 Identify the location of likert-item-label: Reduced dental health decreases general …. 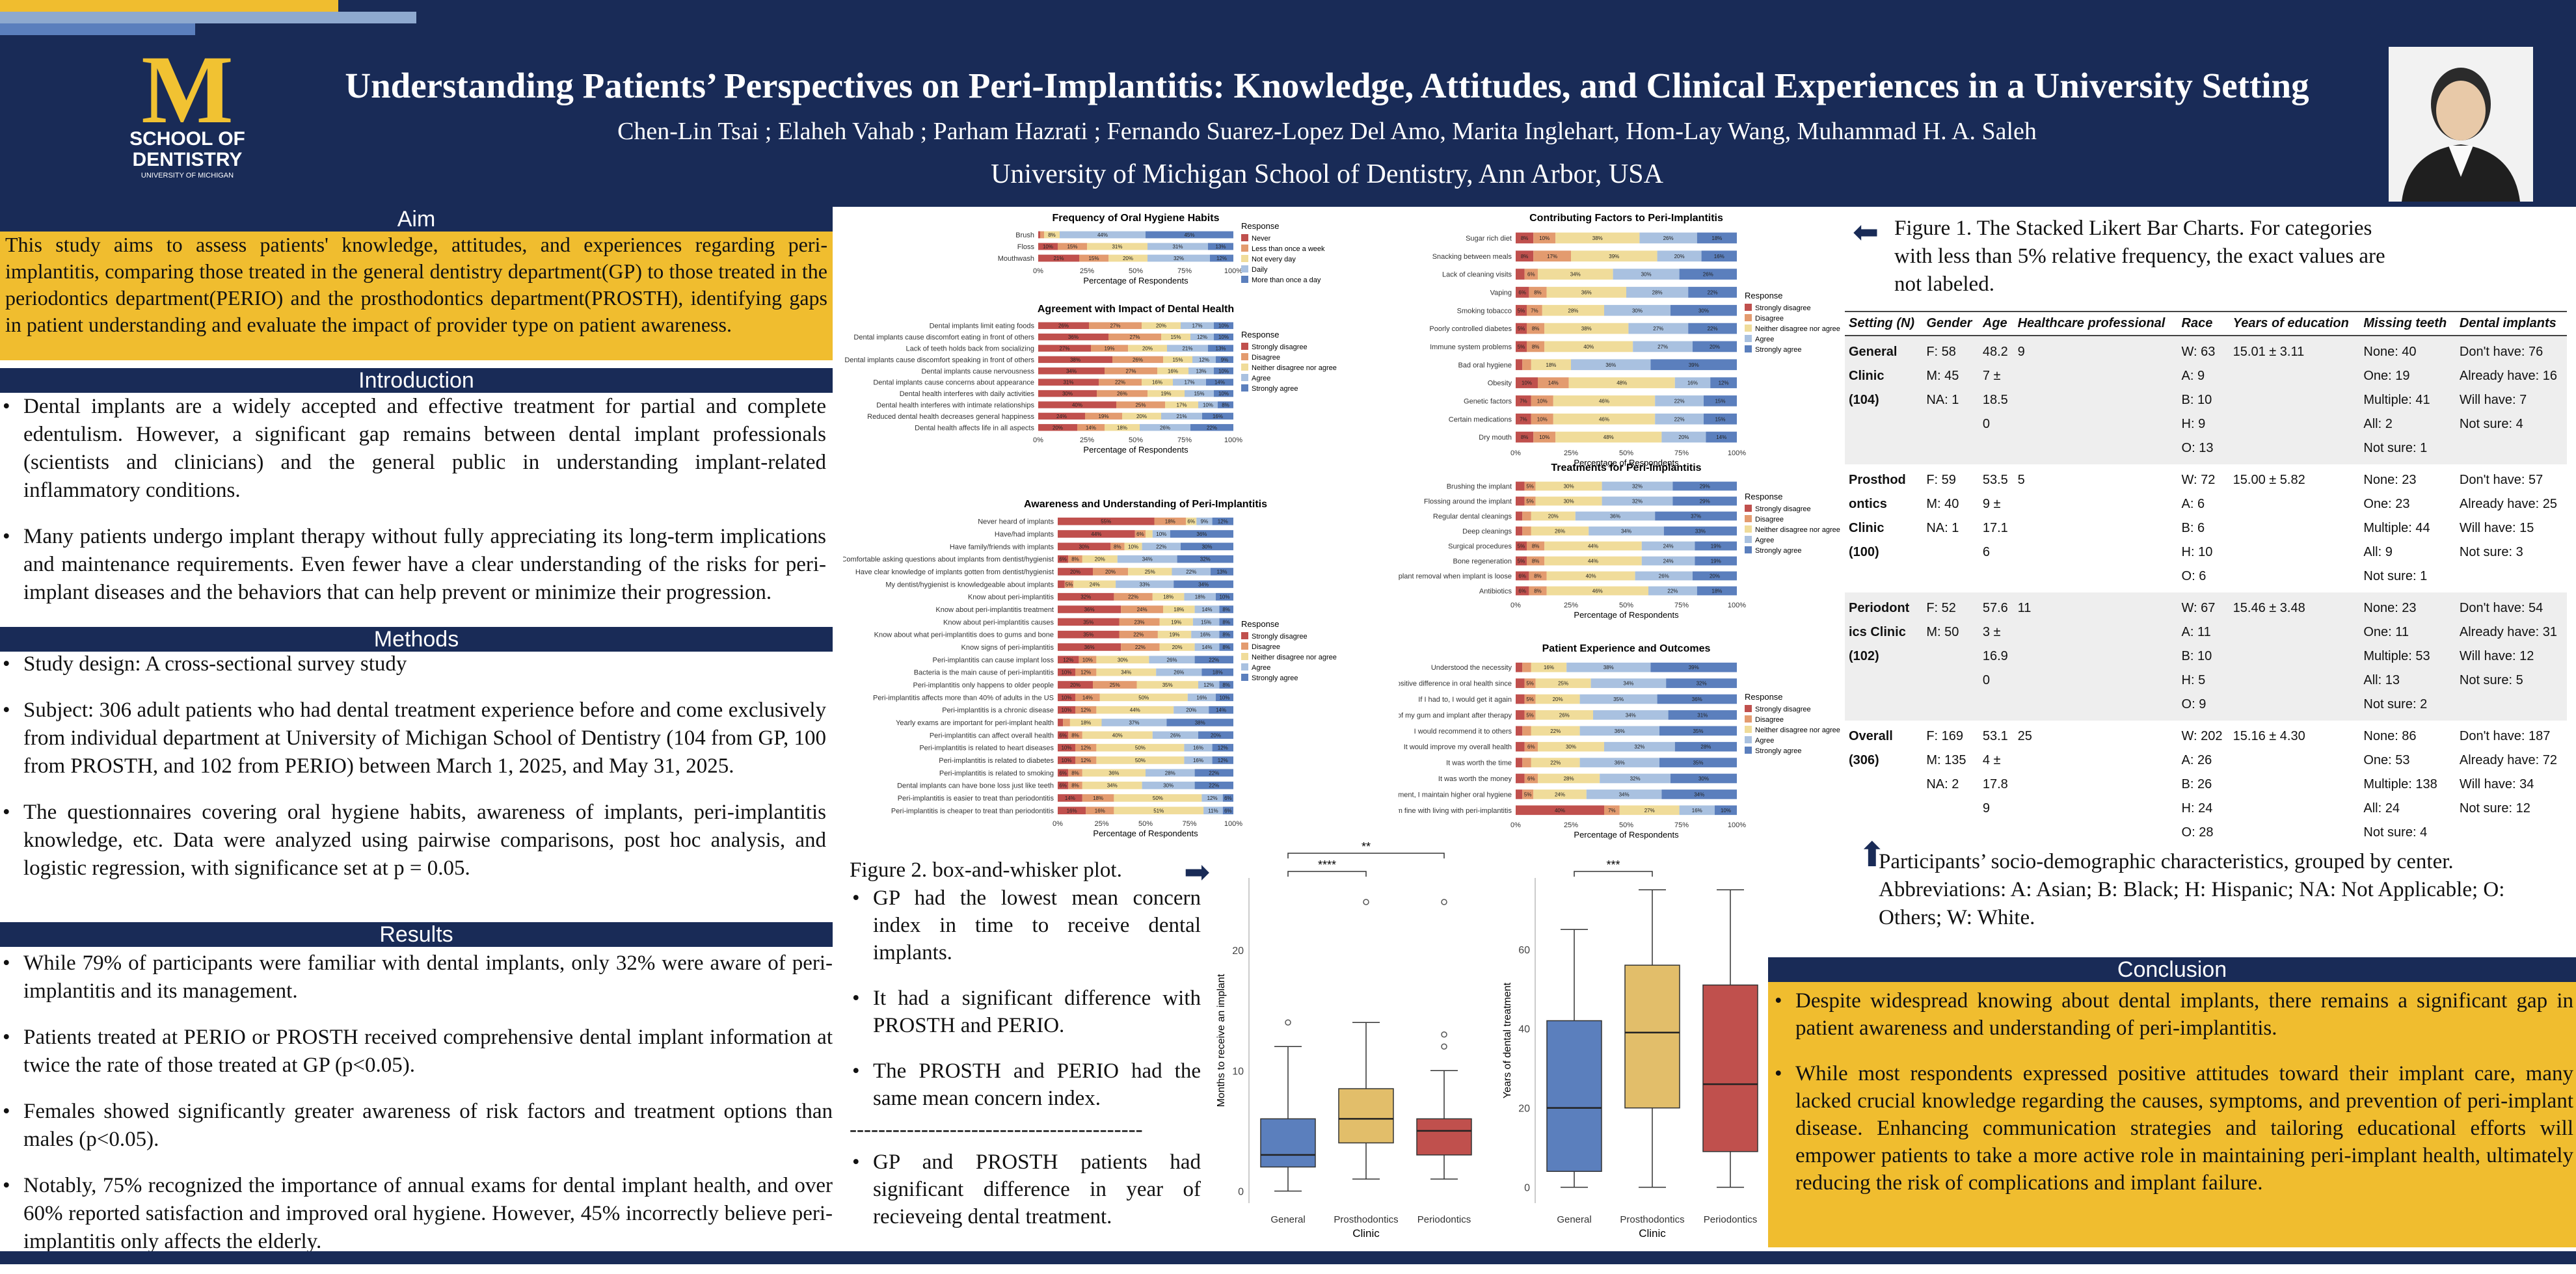
(951, 417).